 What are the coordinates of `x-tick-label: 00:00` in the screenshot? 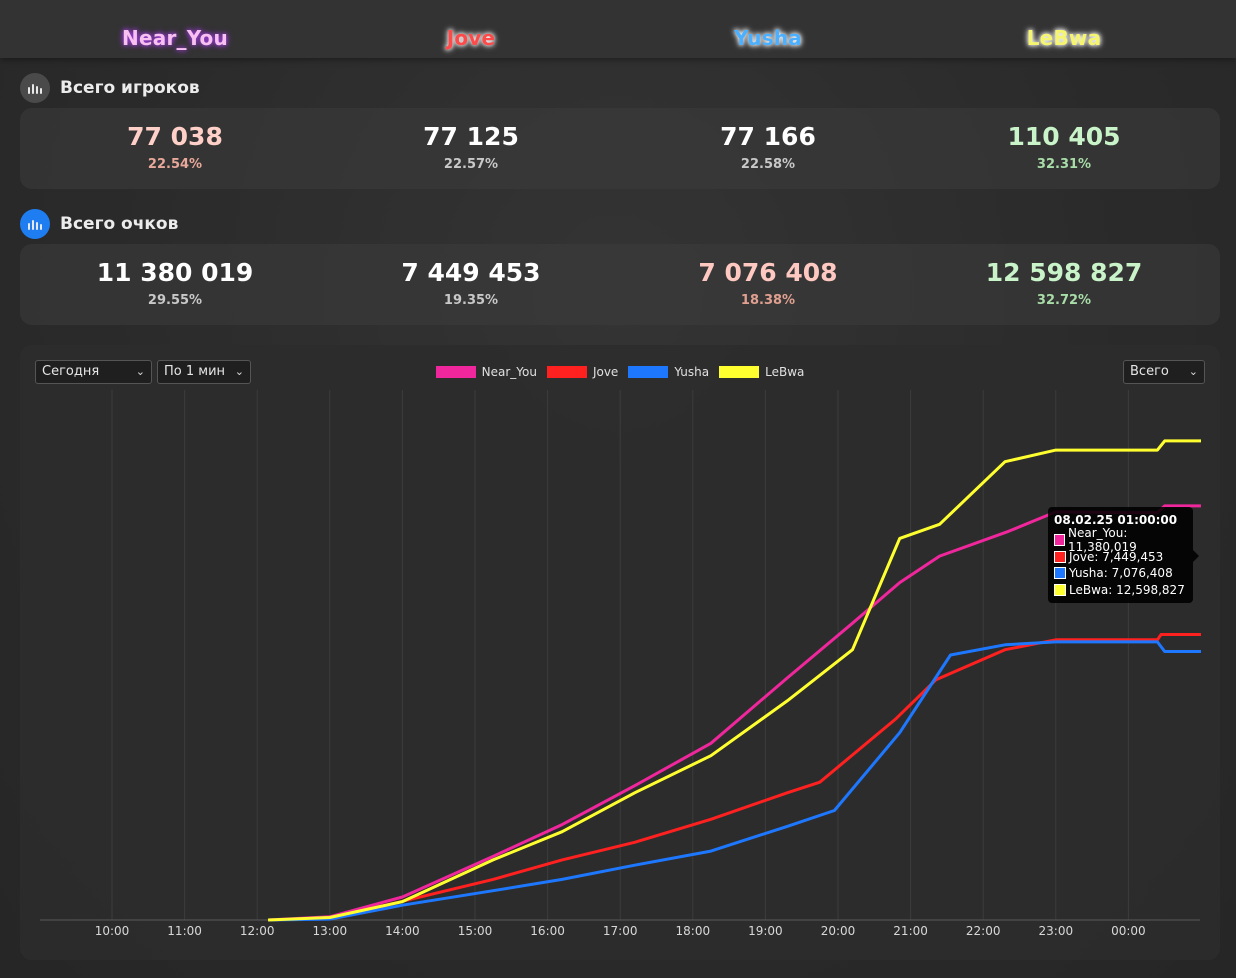 It's located at (1128, 931).